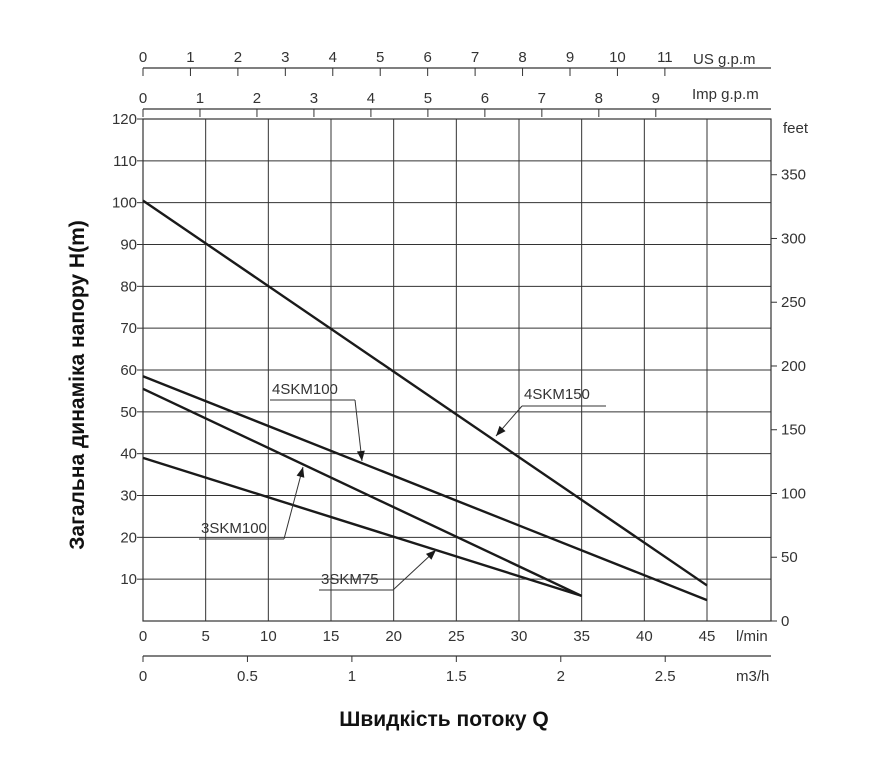  What do you see at coordinates (724, 59) in the screenshot?
I see `x-unit-us: US g.p.m` at bounding box center [724, 59].